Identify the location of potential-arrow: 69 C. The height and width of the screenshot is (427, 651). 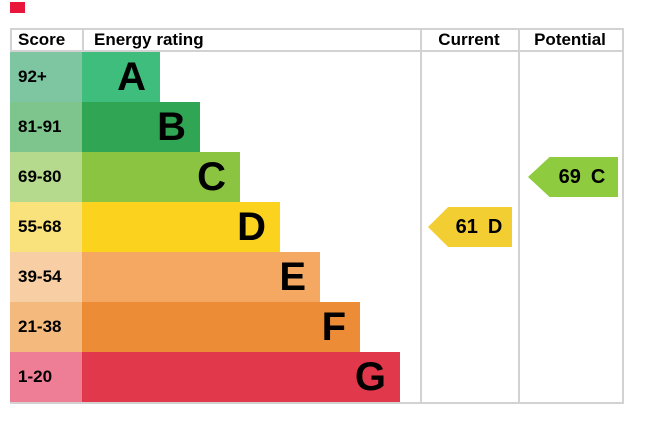
(573, 177).